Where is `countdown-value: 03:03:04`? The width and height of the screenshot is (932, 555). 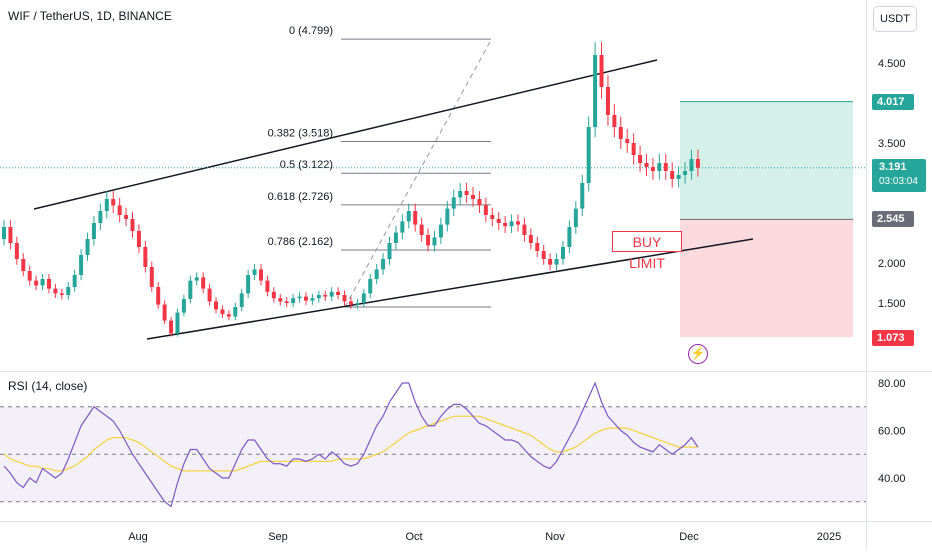 countdown-value: 03:03:04 is located at coordinates (898, 181).